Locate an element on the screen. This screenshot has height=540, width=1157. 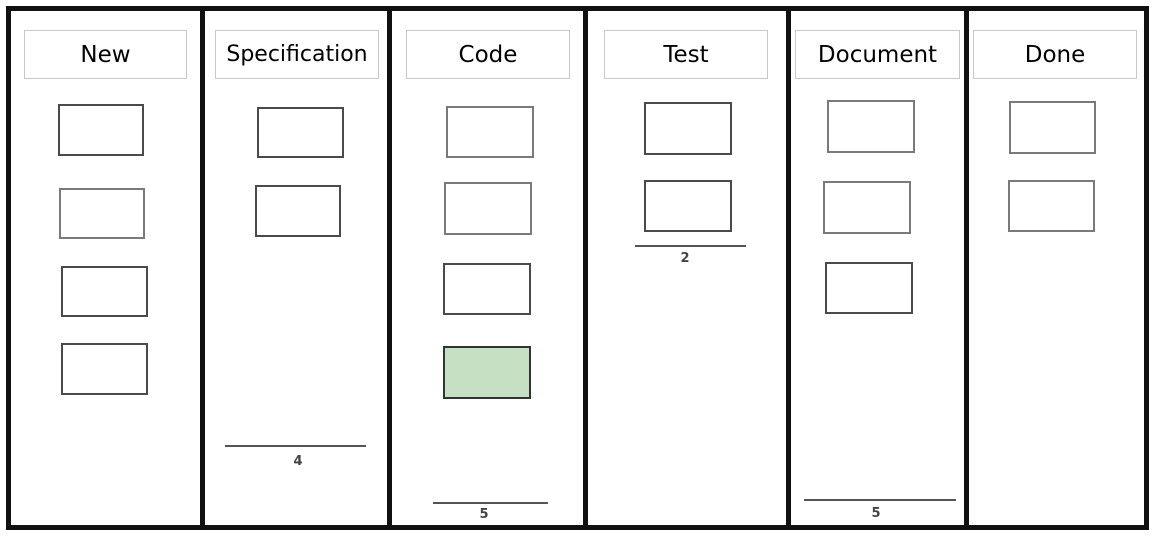
column-header-code: Code is located at coordinates (488, 54).